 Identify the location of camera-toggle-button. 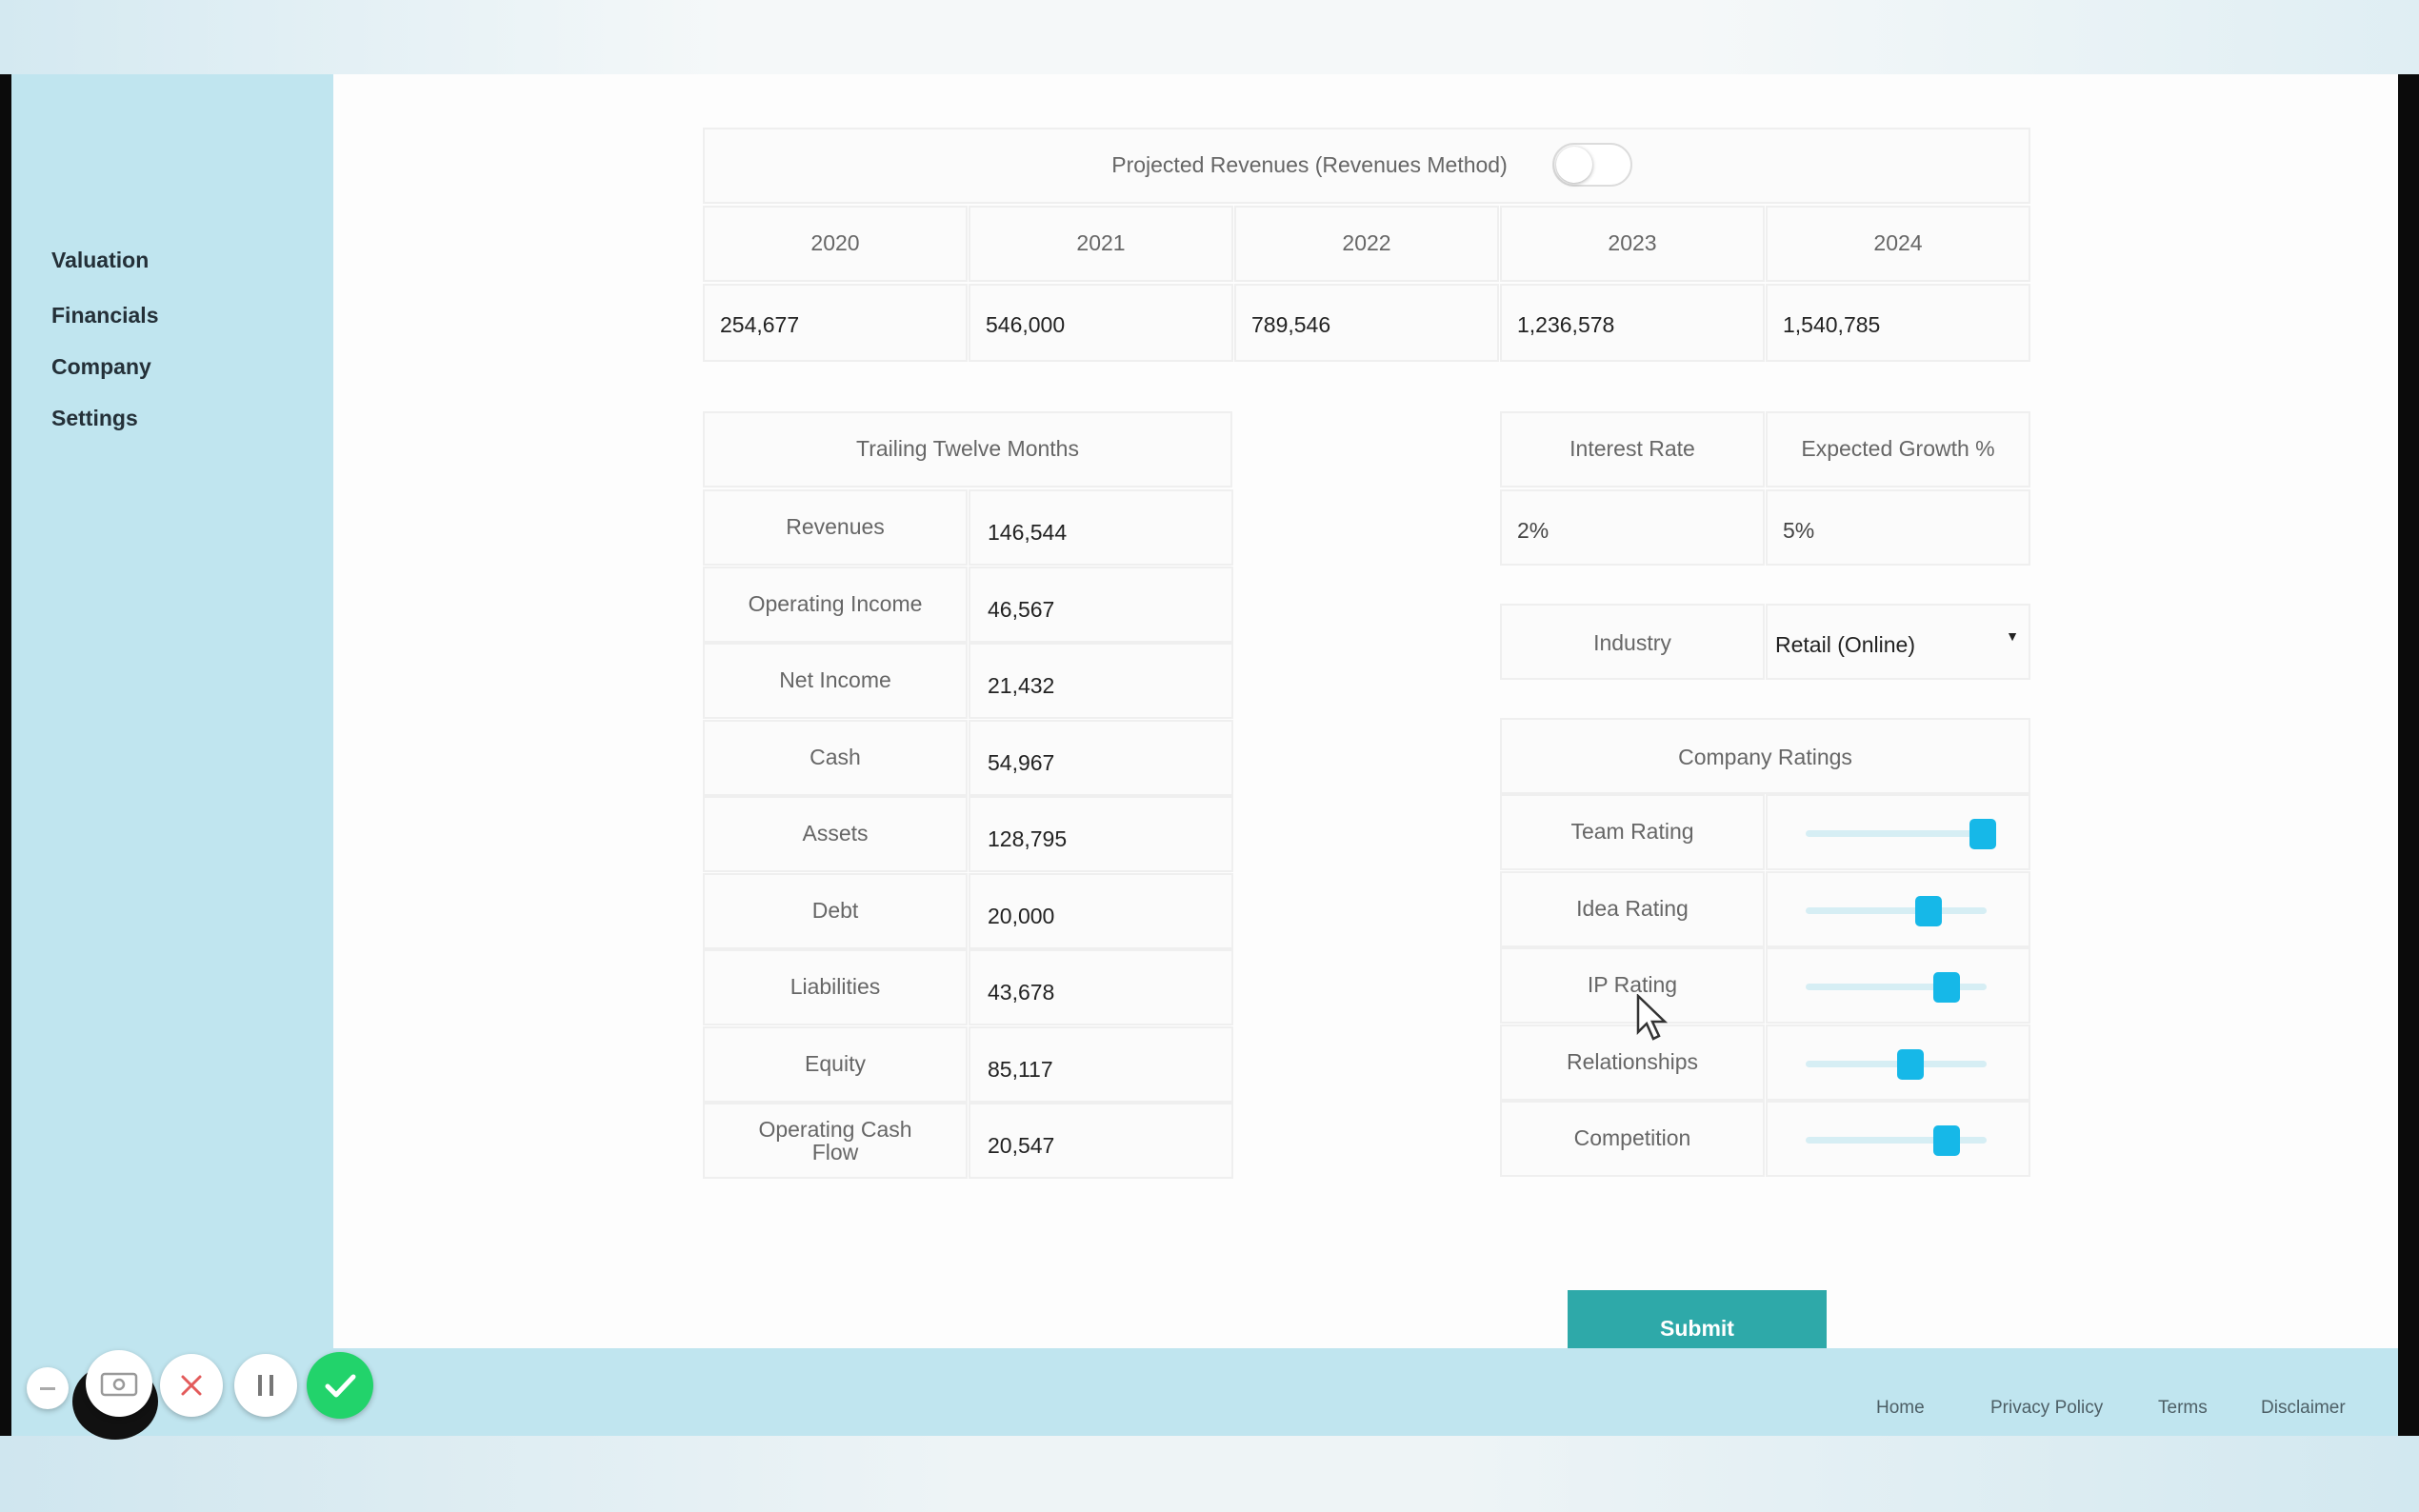
(119, 1383).